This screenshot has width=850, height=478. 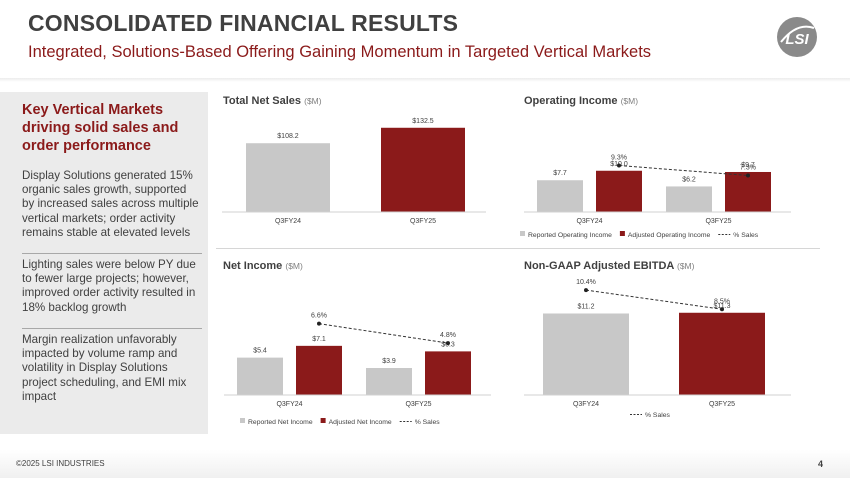 I want to click on chart-grid-divider, so click(x=518, y=248).